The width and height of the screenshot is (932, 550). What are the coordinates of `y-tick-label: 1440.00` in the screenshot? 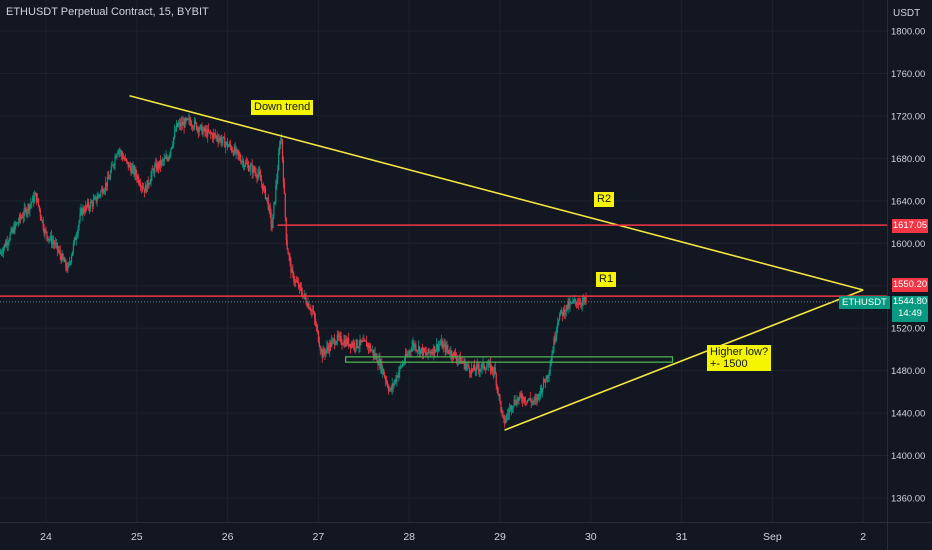 It's located at (908, 414).